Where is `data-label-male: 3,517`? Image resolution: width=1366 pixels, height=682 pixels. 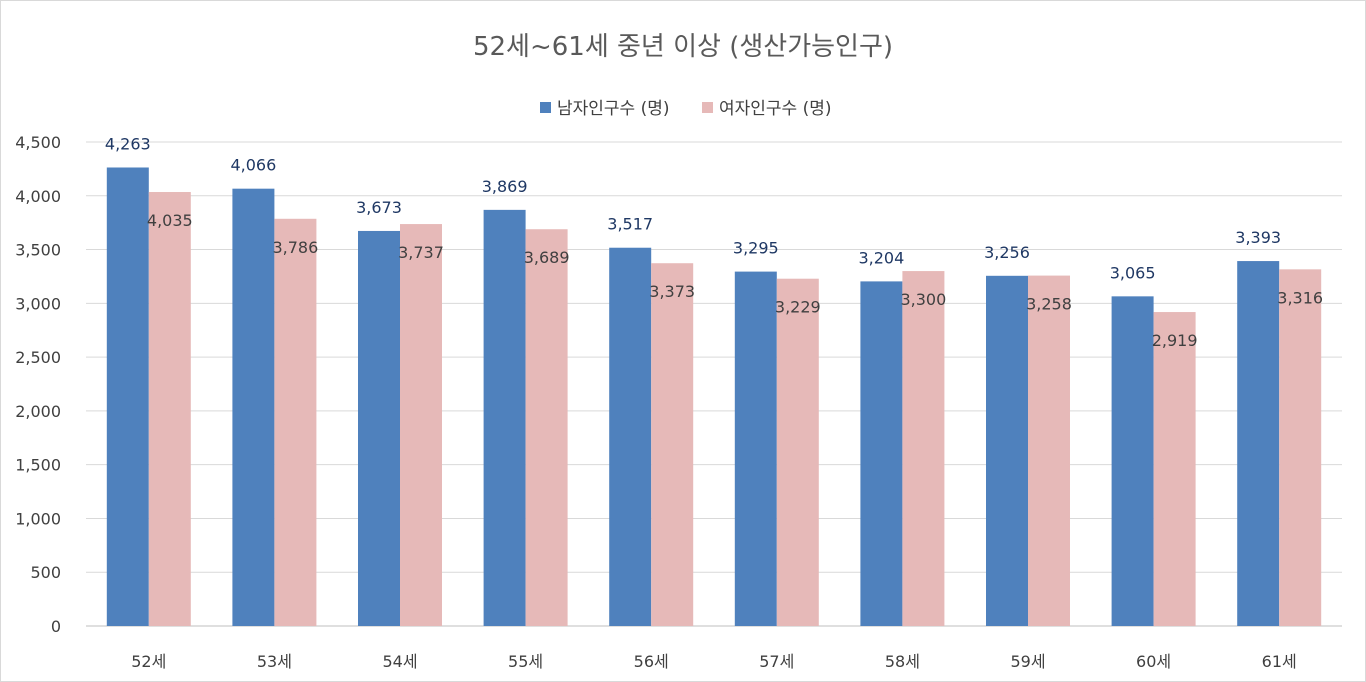
data-label-male: 3,517 is located at coordinates (630, 224).